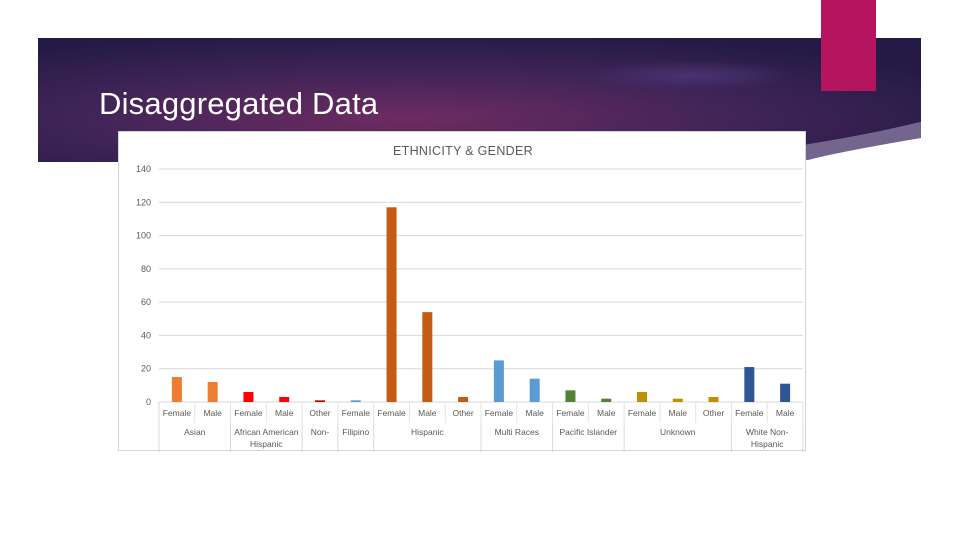  I want to click on y-tick-label: 140, so click(143, 169).